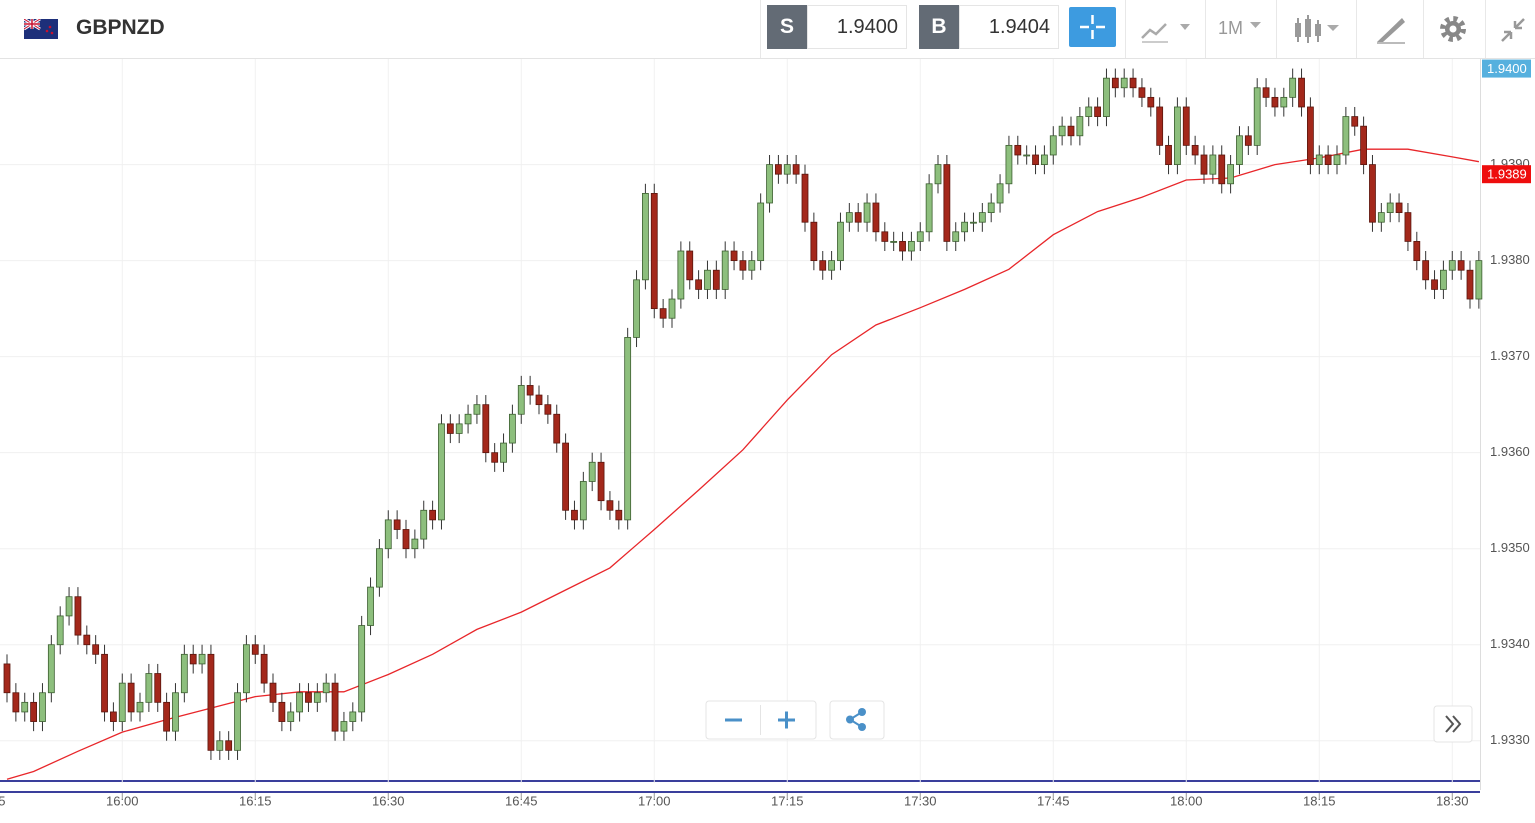 Image resolution: width=1535 pixels, height=823 pixels. I want to click on sell-price: 1.9400, so click(857, 27).